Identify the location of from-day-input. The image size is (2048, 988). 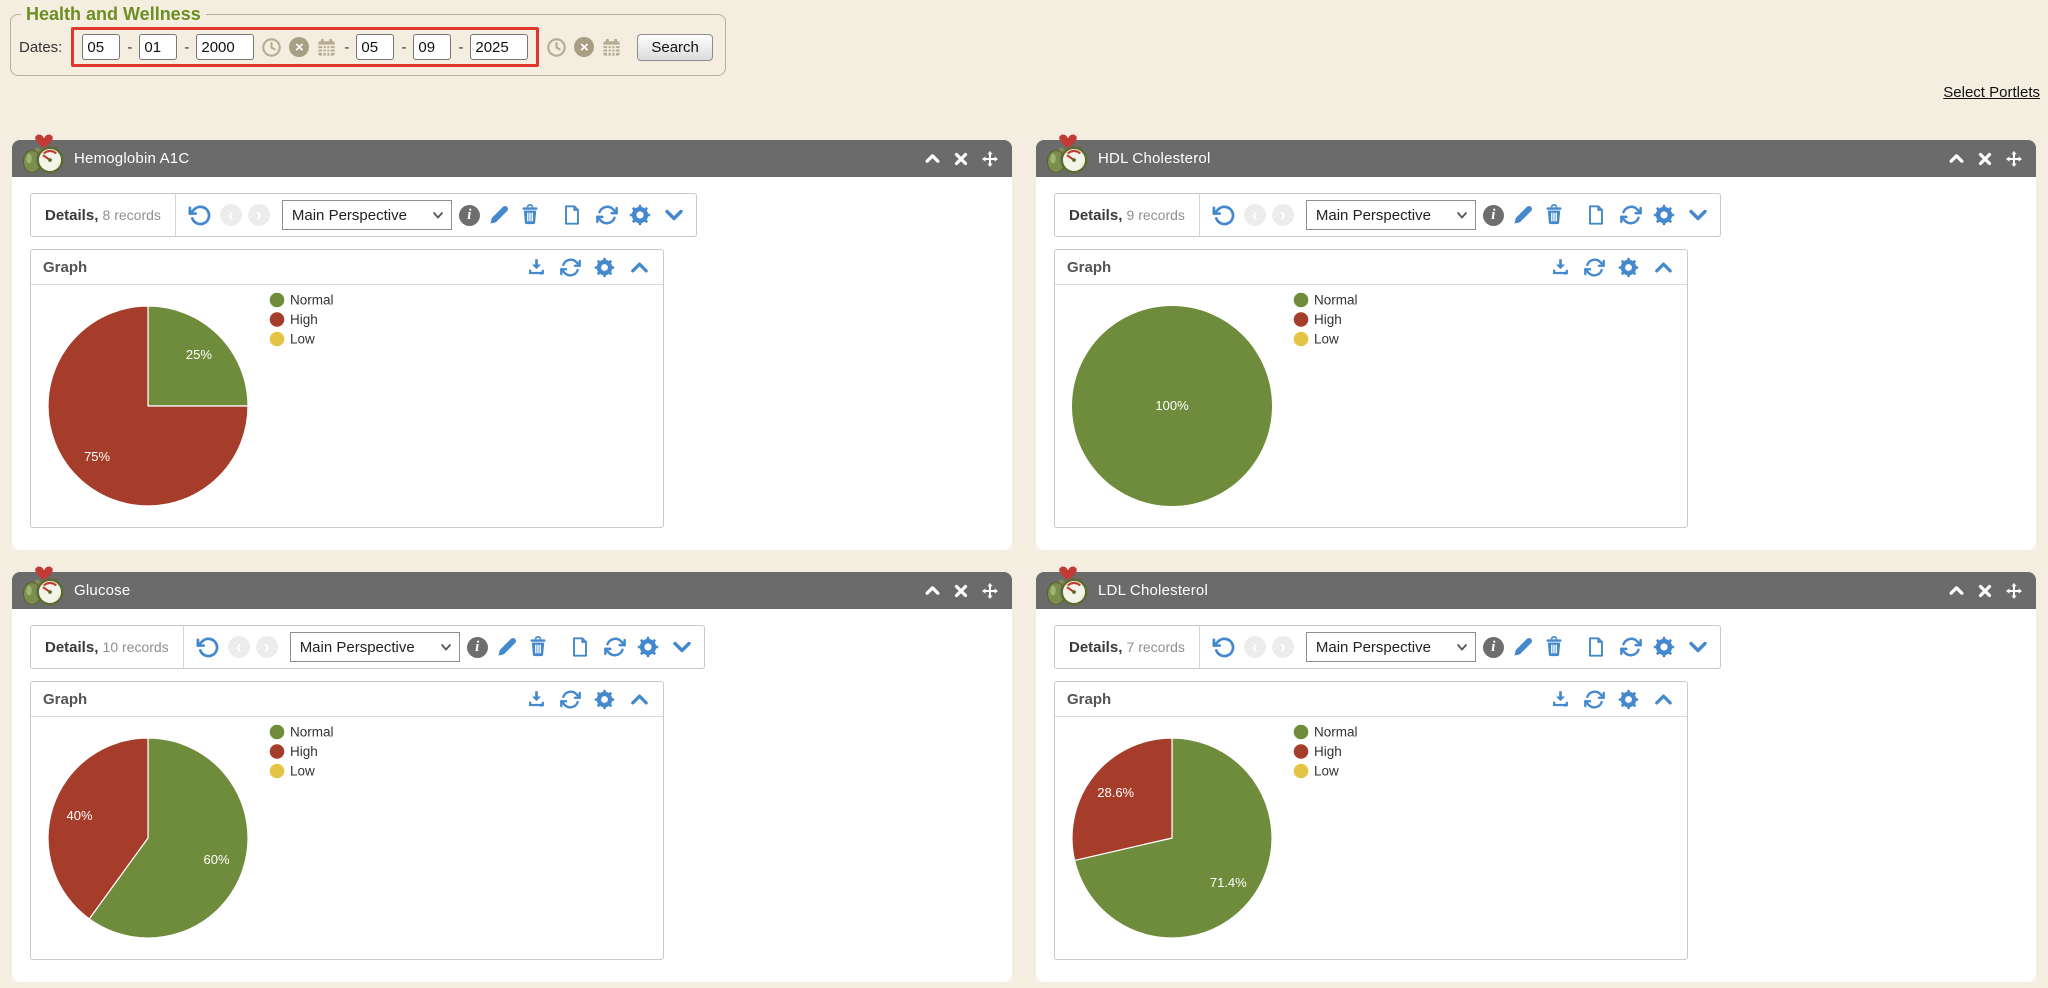
(158, 47).